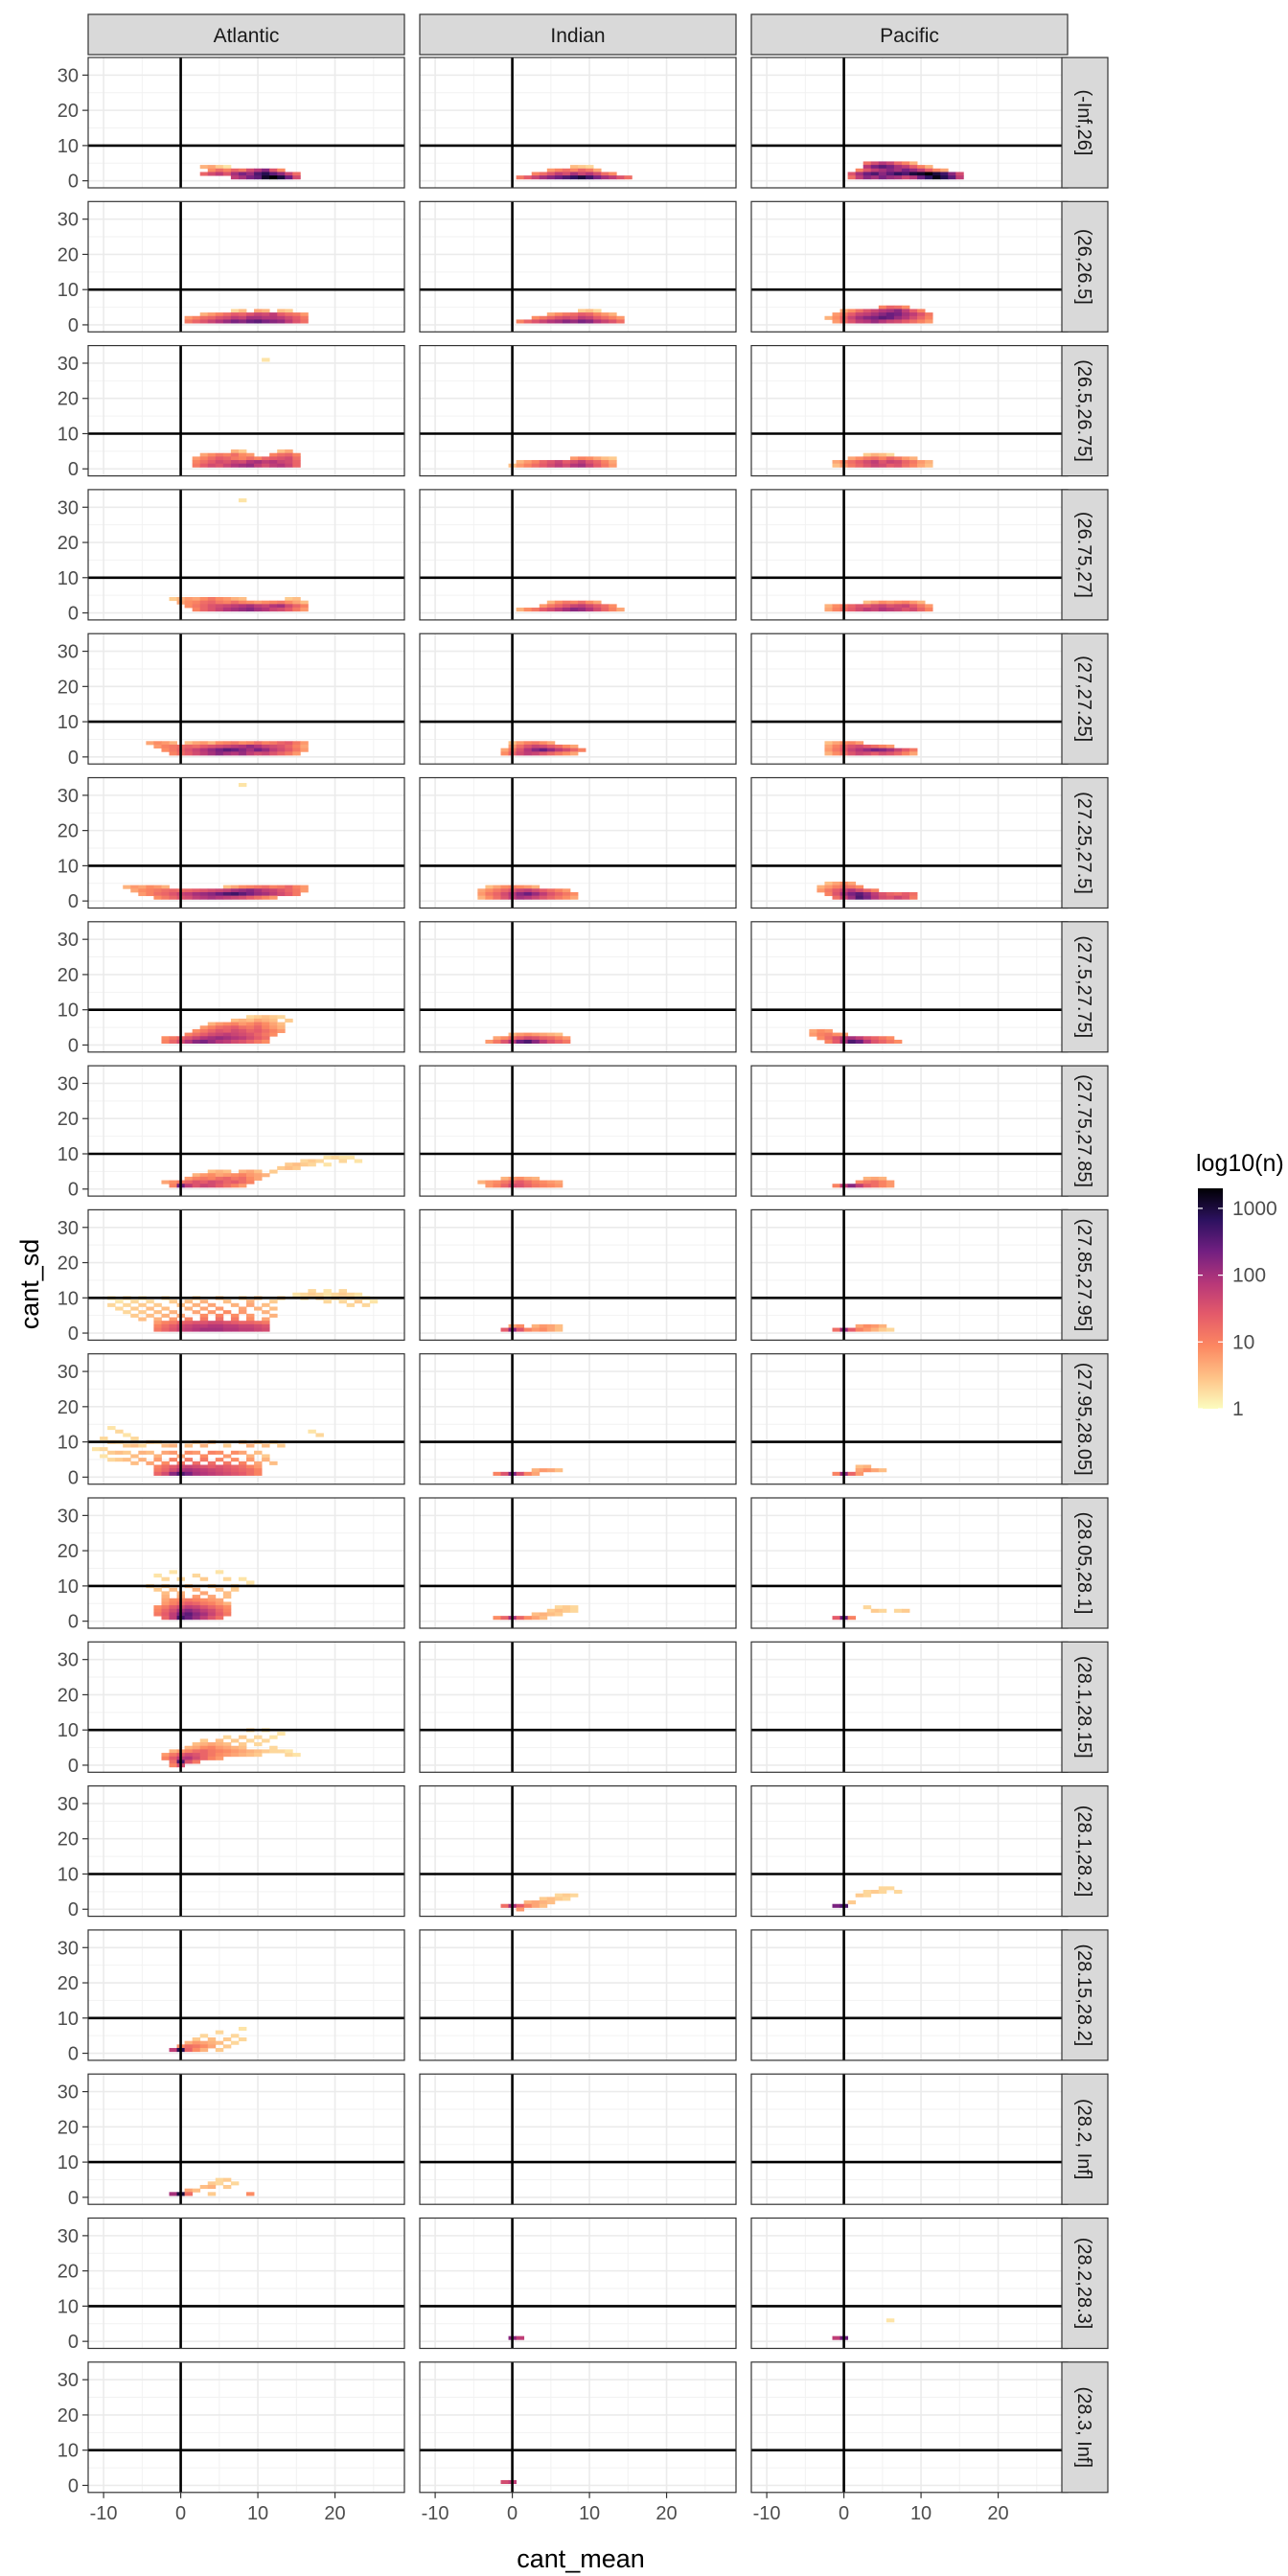  I want to click on y-tick-label: 30, so click(68, 1372).